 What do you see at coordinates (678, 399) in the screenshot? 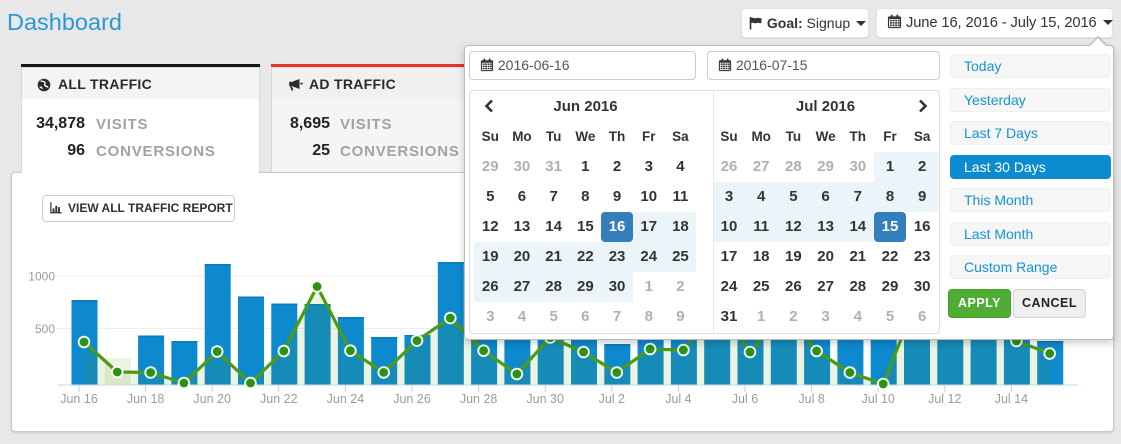
I see `svg-text: Jul 4` at bounding box center [678, 399].